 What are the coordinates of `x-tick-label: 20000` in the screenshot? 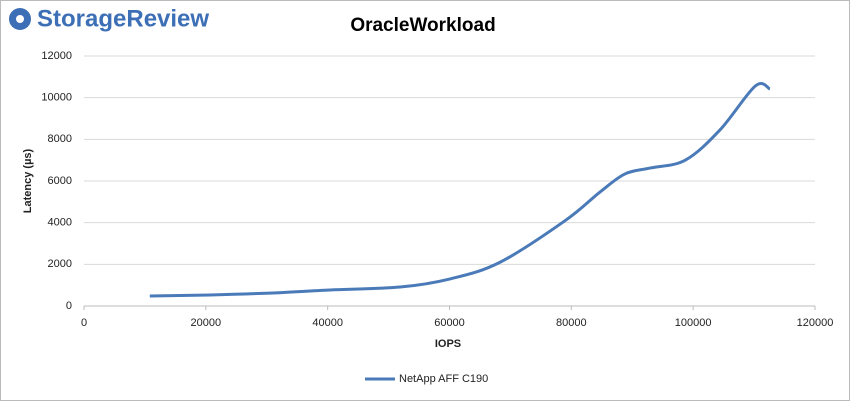 It's located at (206, 323).